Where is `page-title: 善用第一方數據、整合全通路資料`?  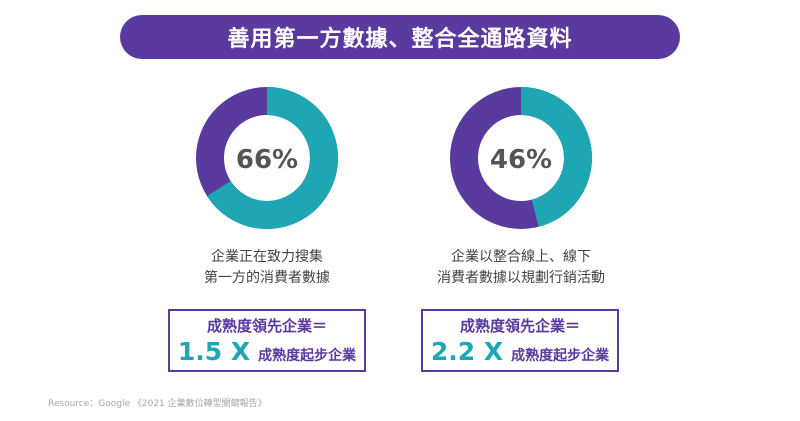 page-title: 善用第一方數據、整合全通路資料 is located at coordinates (400, 39).